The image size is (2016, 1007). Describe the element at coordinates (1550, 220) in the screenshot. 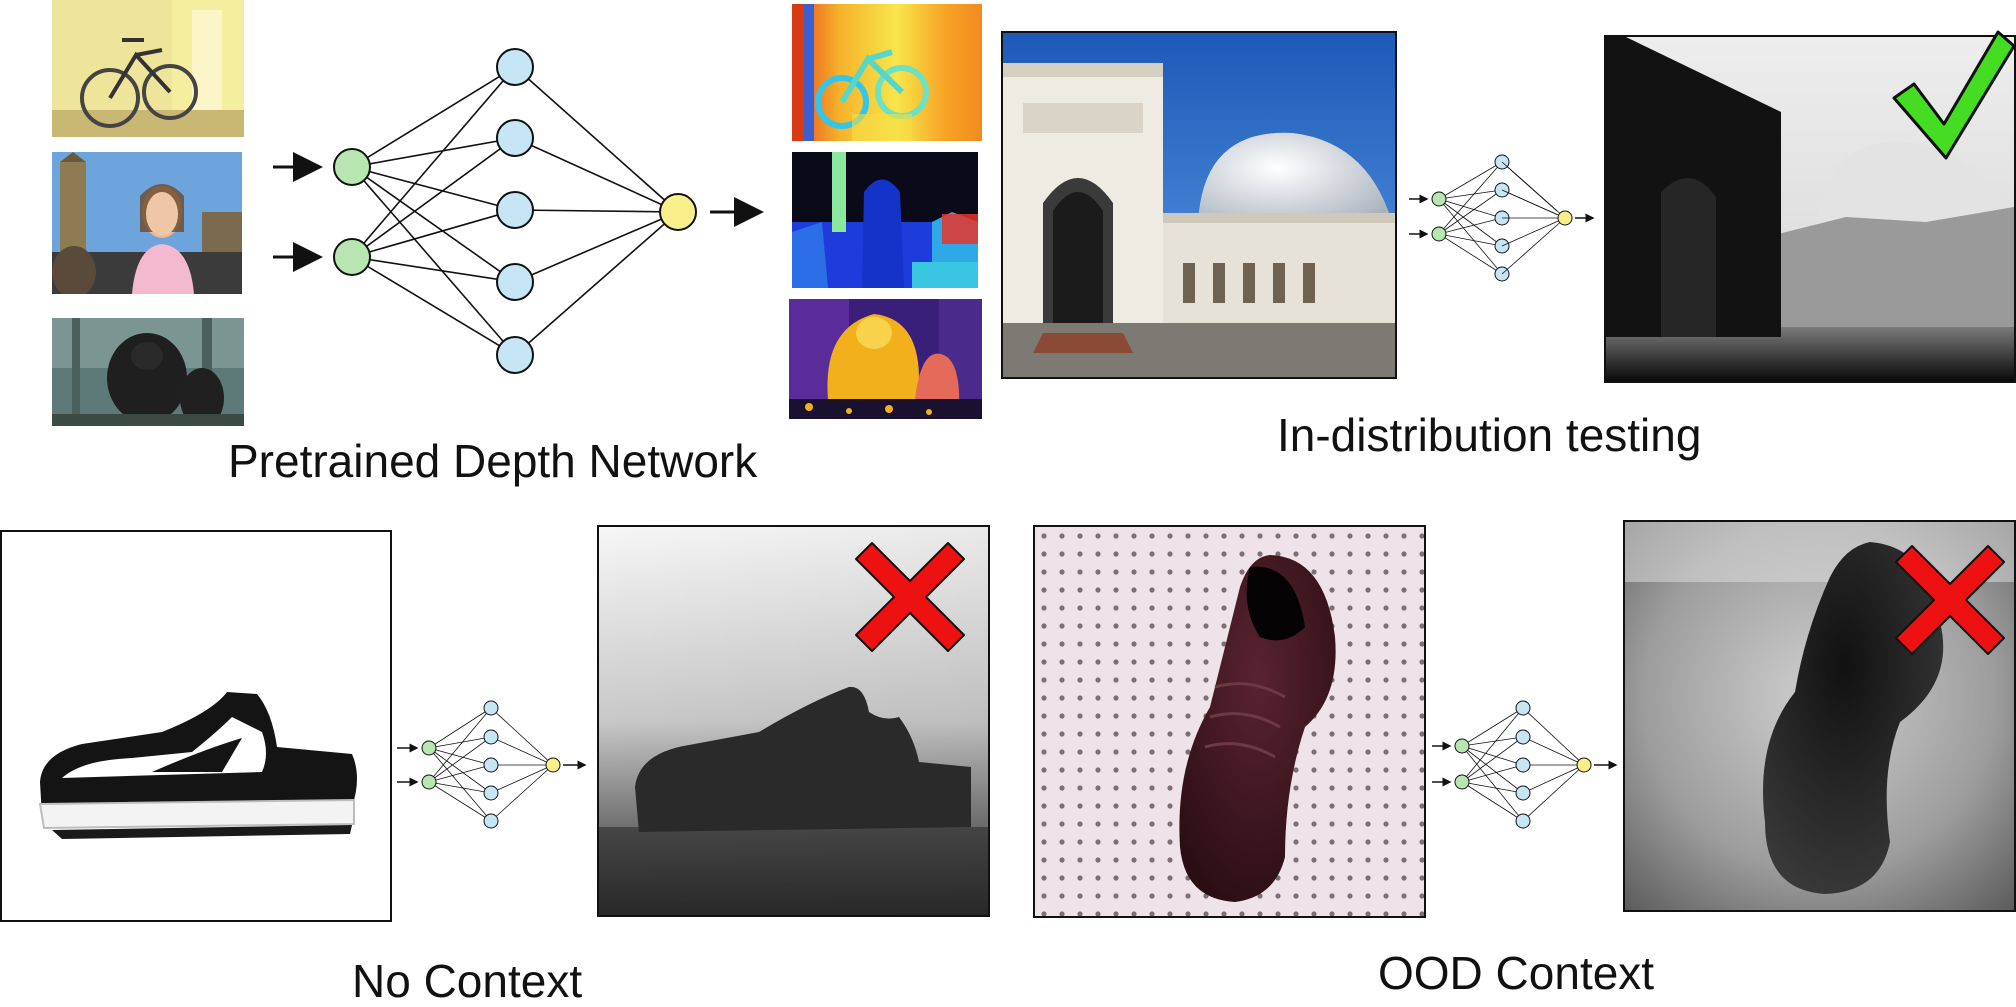

I see `small-network-in-distribution-output` at that location.